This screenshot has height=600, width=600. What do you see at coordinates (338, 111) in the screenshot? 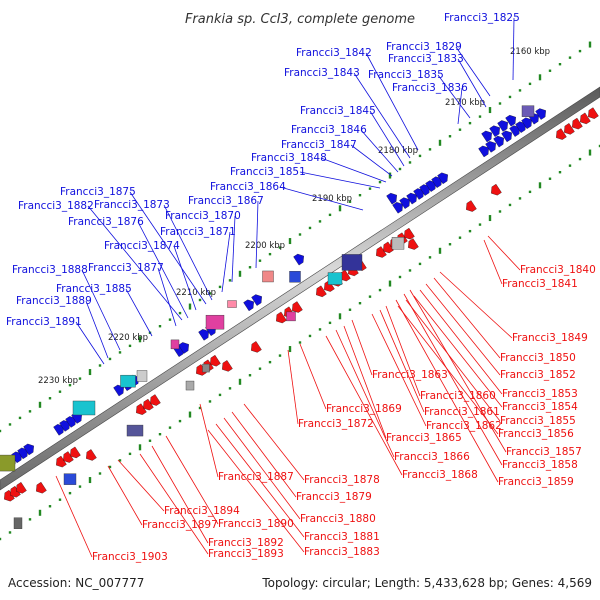
I see `gene-label: Francci3_1845` at bounding box center [338, 111].